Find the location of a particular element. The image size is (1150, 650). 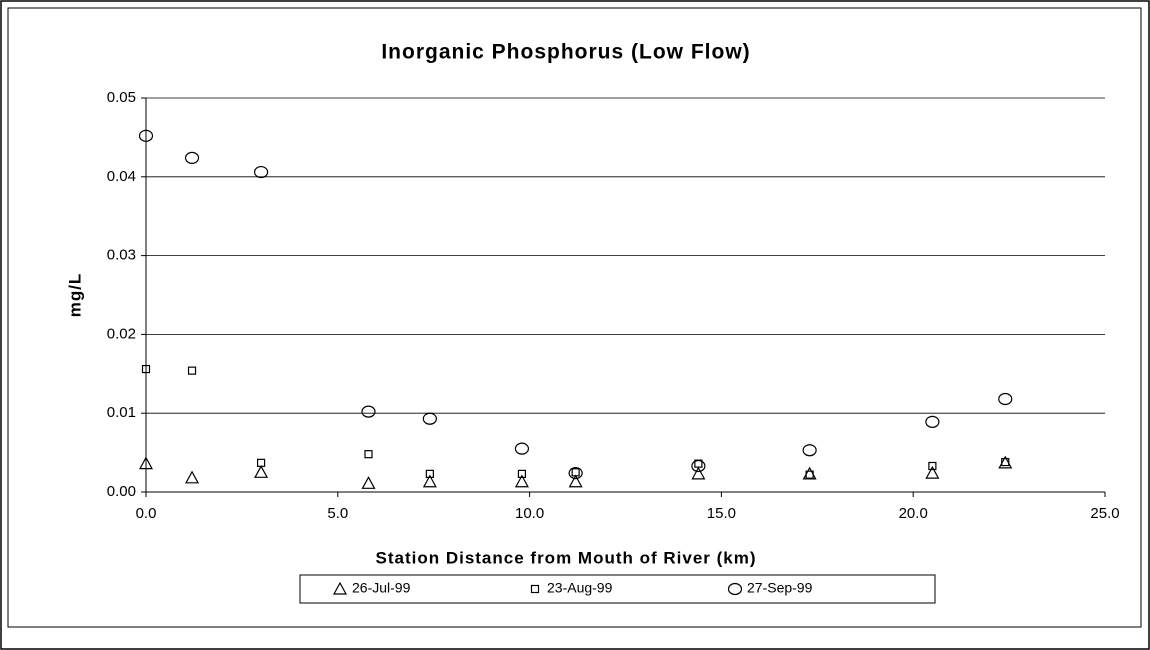

legend-text: 27-Sep-99 is located at coordinates (780, 588).